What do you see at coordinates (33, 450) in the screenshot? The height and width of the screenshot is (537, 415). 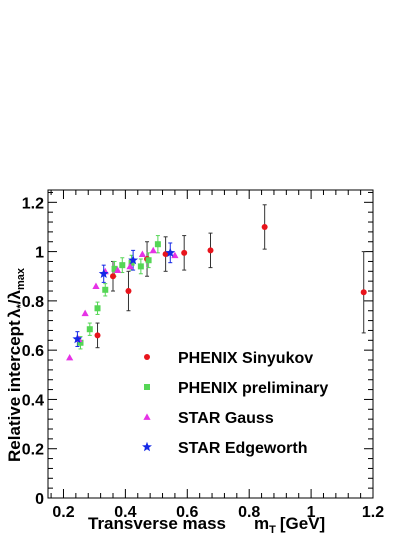 I see `y-tick-label: 0.2` at bounding box center [33, 450].